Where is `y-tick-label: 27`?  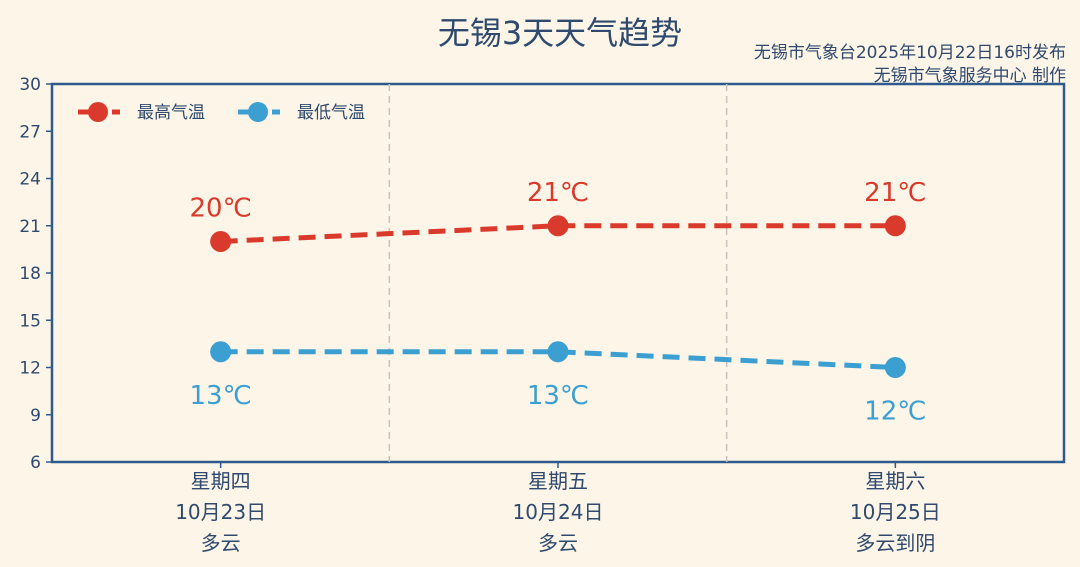
y-tick-label: 27 is located at coordinates (30, 132).